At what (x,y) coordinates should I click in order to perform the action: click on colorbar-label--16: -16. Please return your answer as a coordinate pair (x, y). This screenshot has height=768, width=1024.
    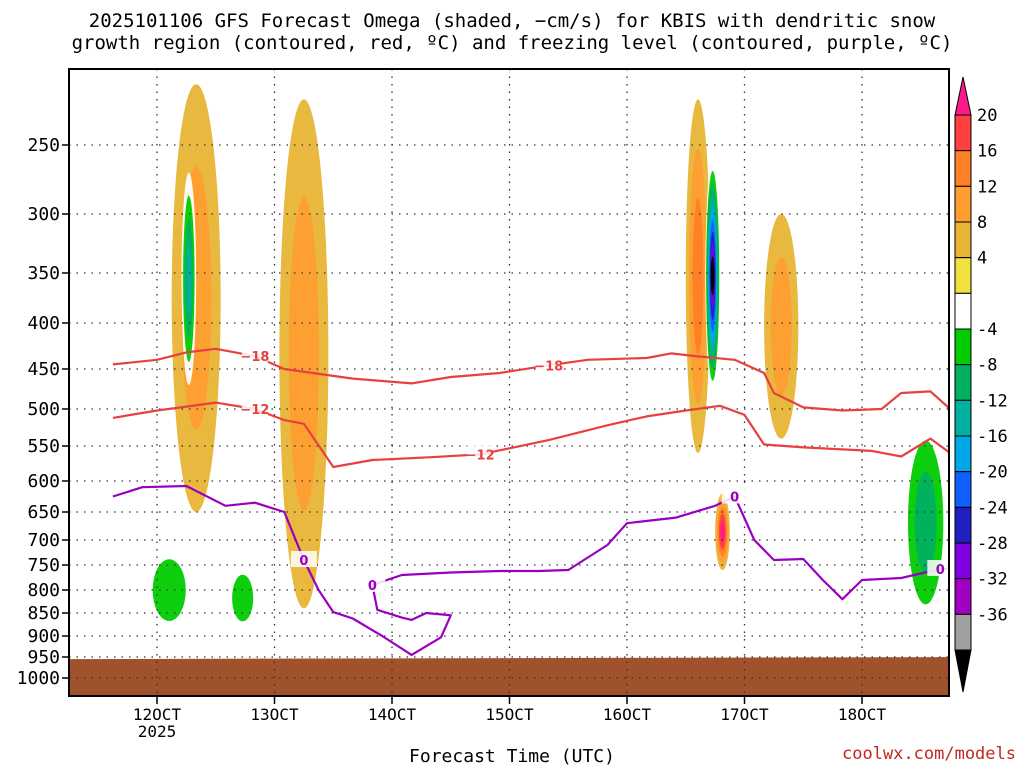
    Looking at the image, I should click on (992, 437).